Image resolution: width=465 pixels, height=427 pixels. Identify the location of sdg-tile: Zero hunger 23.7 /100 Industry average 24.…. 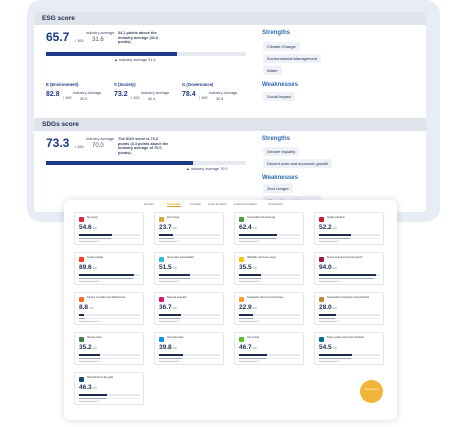
(189, 228).